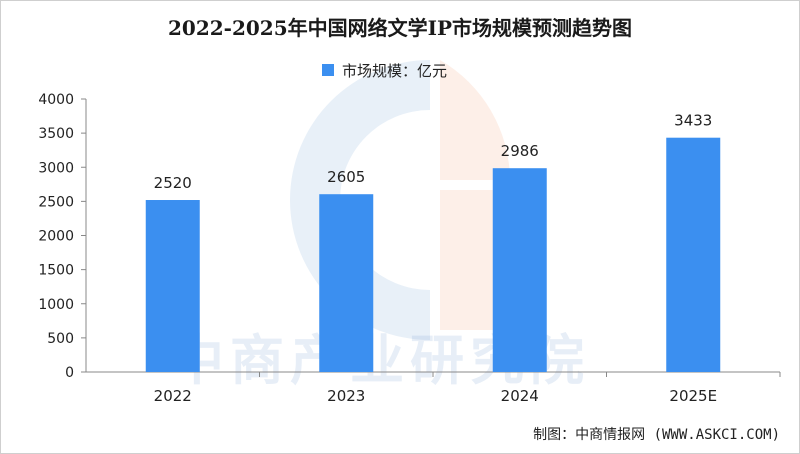  What do you see at coordinates (56, 305) in the screenshot?
I see `y-tick-label: 1000` at bounding box center [56, 305].